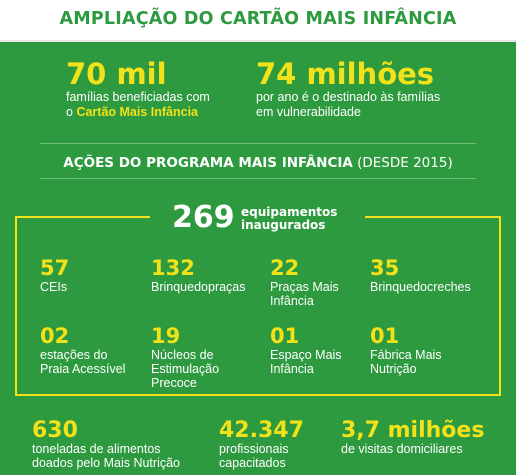 The image size is (516, 475). I want to click on espaco-count: 01, so click(285, 336).